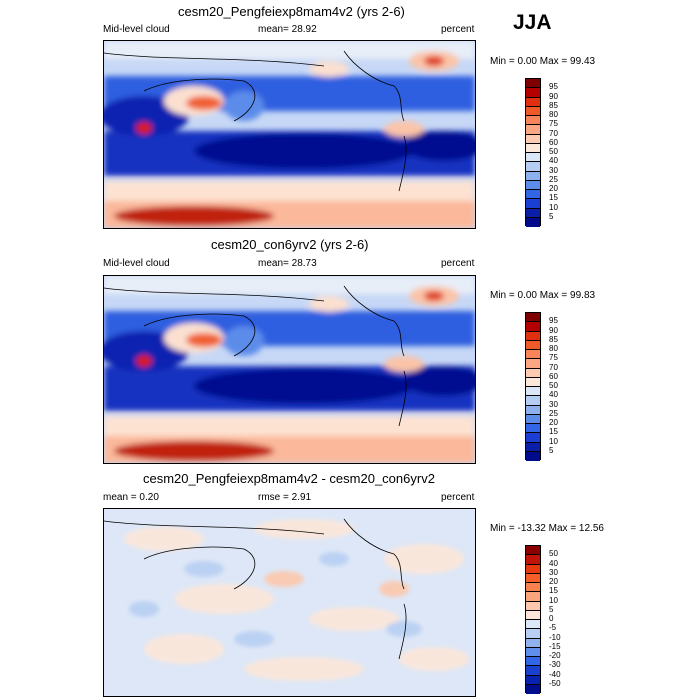 Image resolution: width=700 pixels, height=700 pixels. Describe the element at coordinates (547, 528) in the screenshot. I see `panel-3-min-max: Min = -13.32 Max = 12.56` at that location.